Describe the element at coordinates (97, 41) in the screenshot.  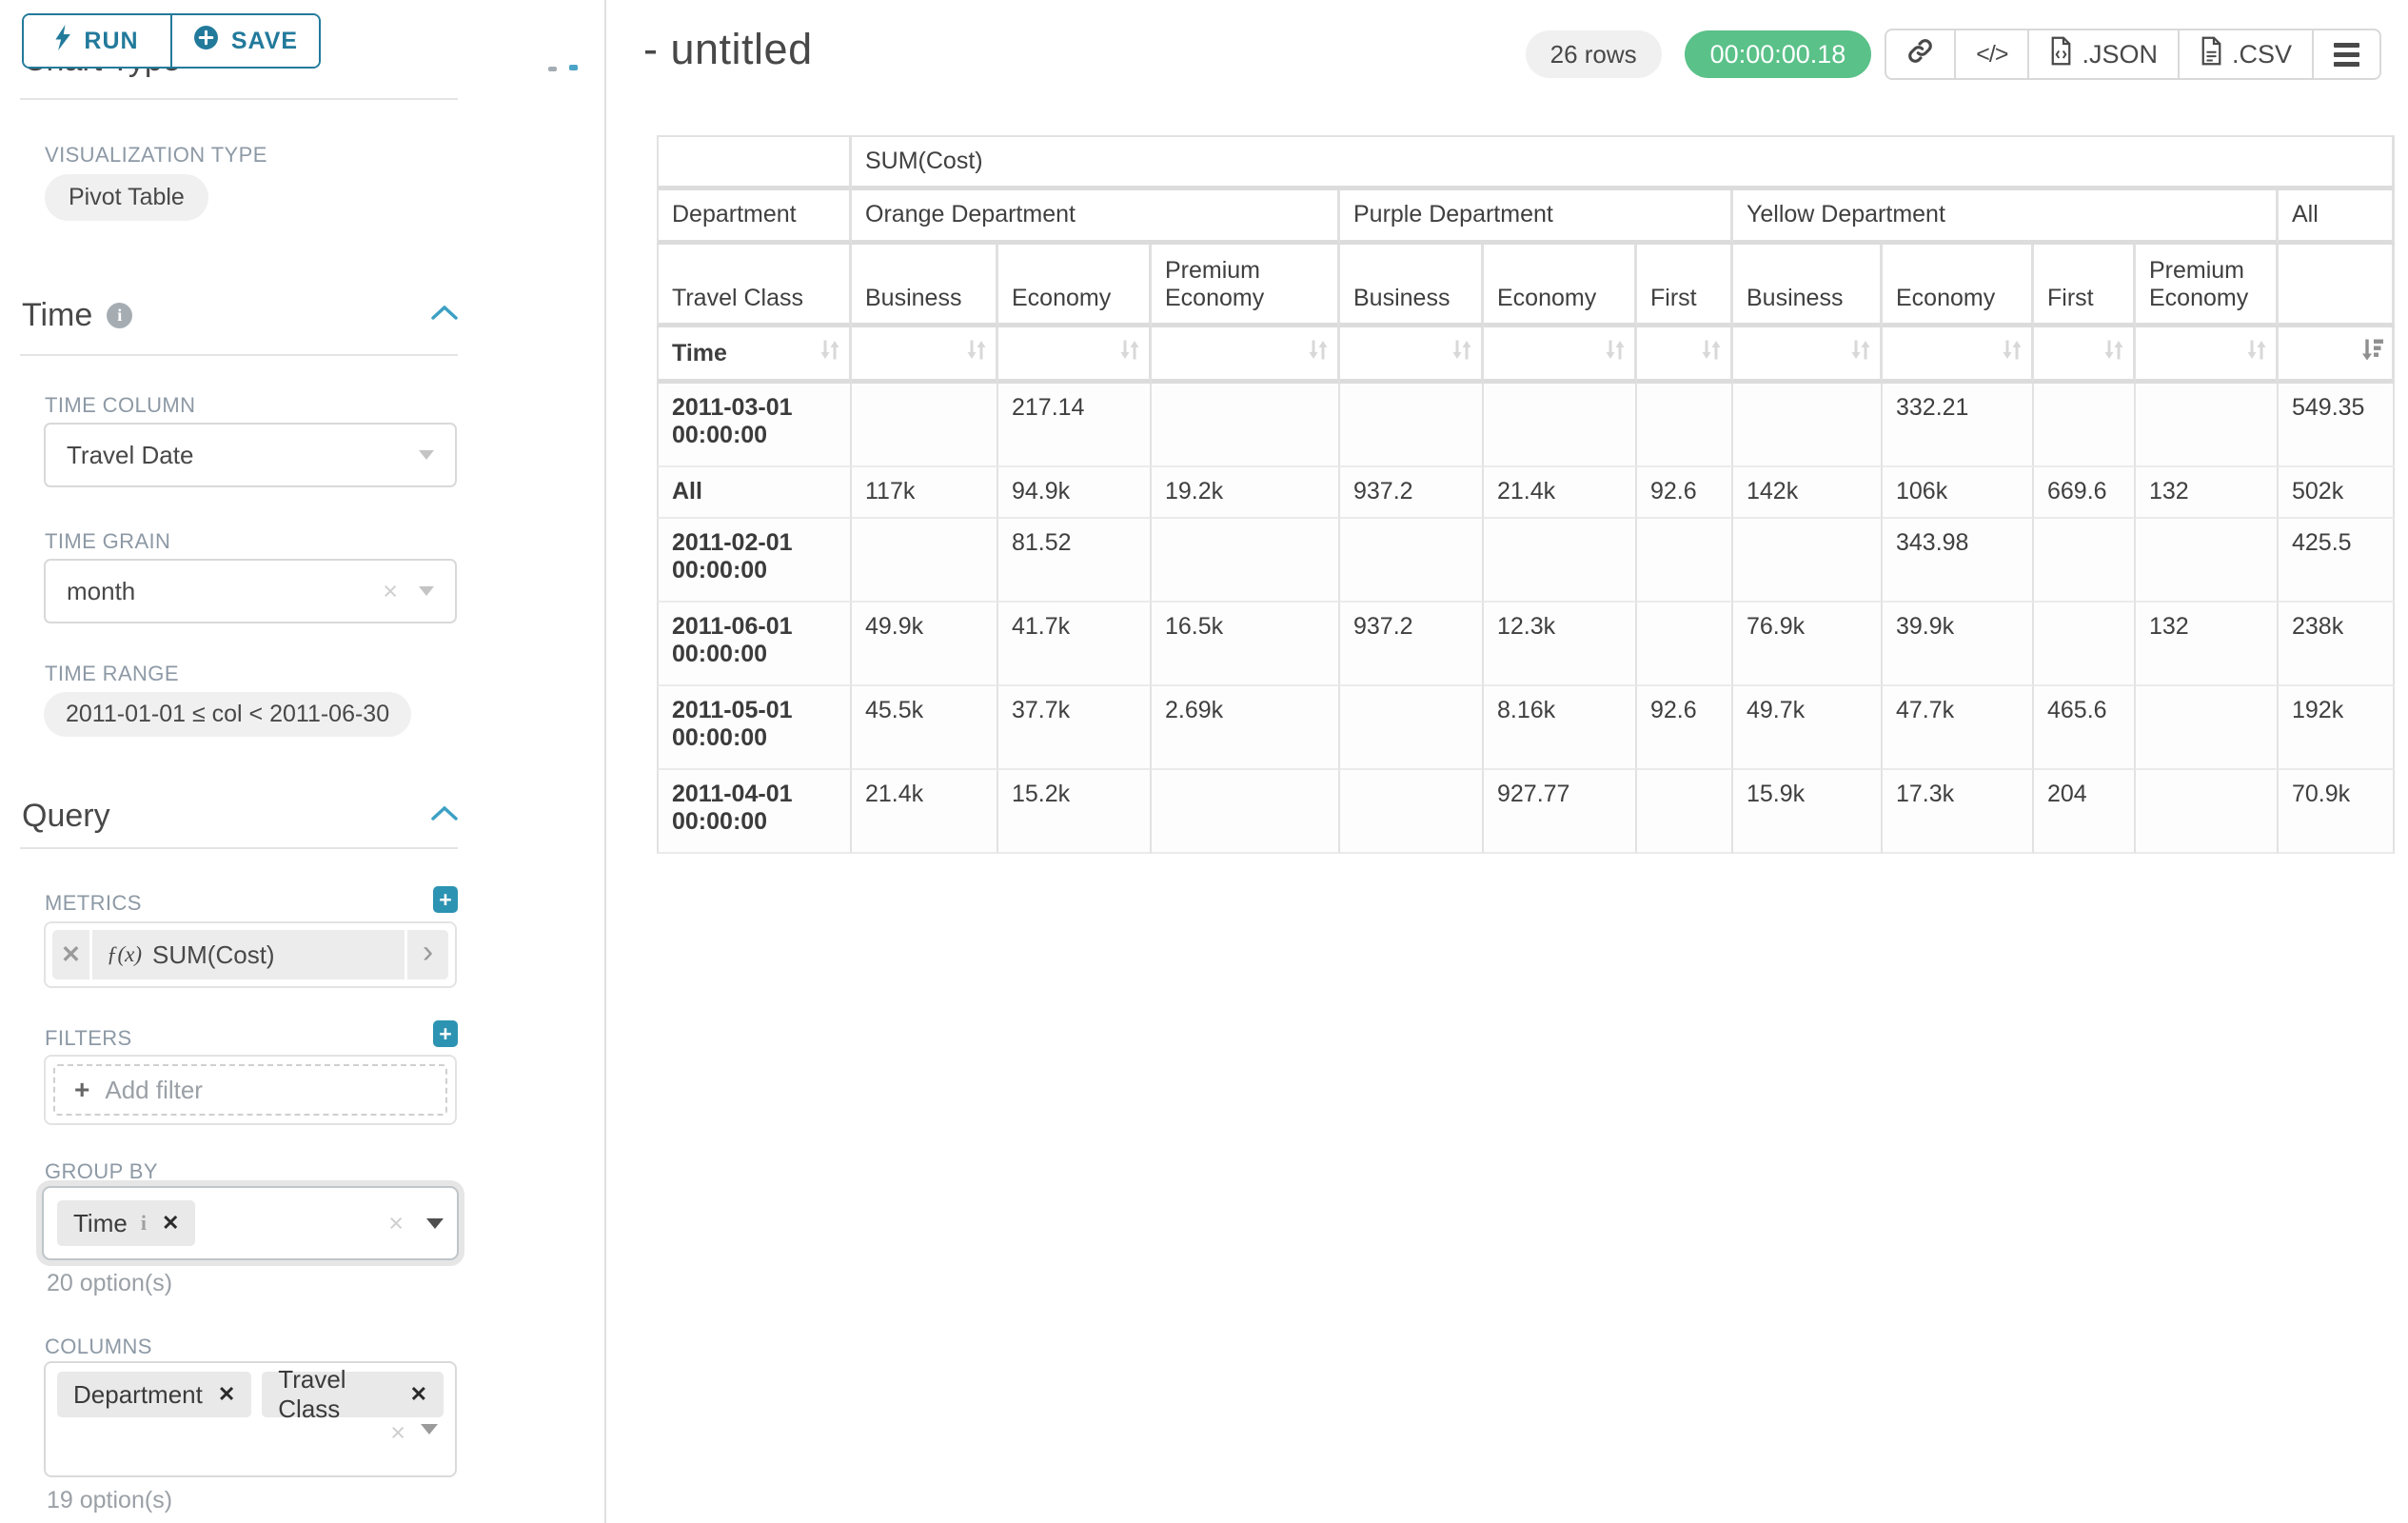
I see `run-button: RUN` at that location.